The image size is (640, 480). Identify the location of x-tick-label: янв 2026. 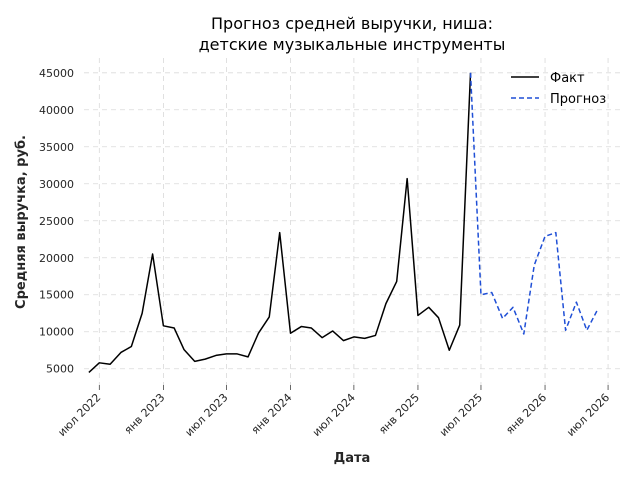
(526, 414).